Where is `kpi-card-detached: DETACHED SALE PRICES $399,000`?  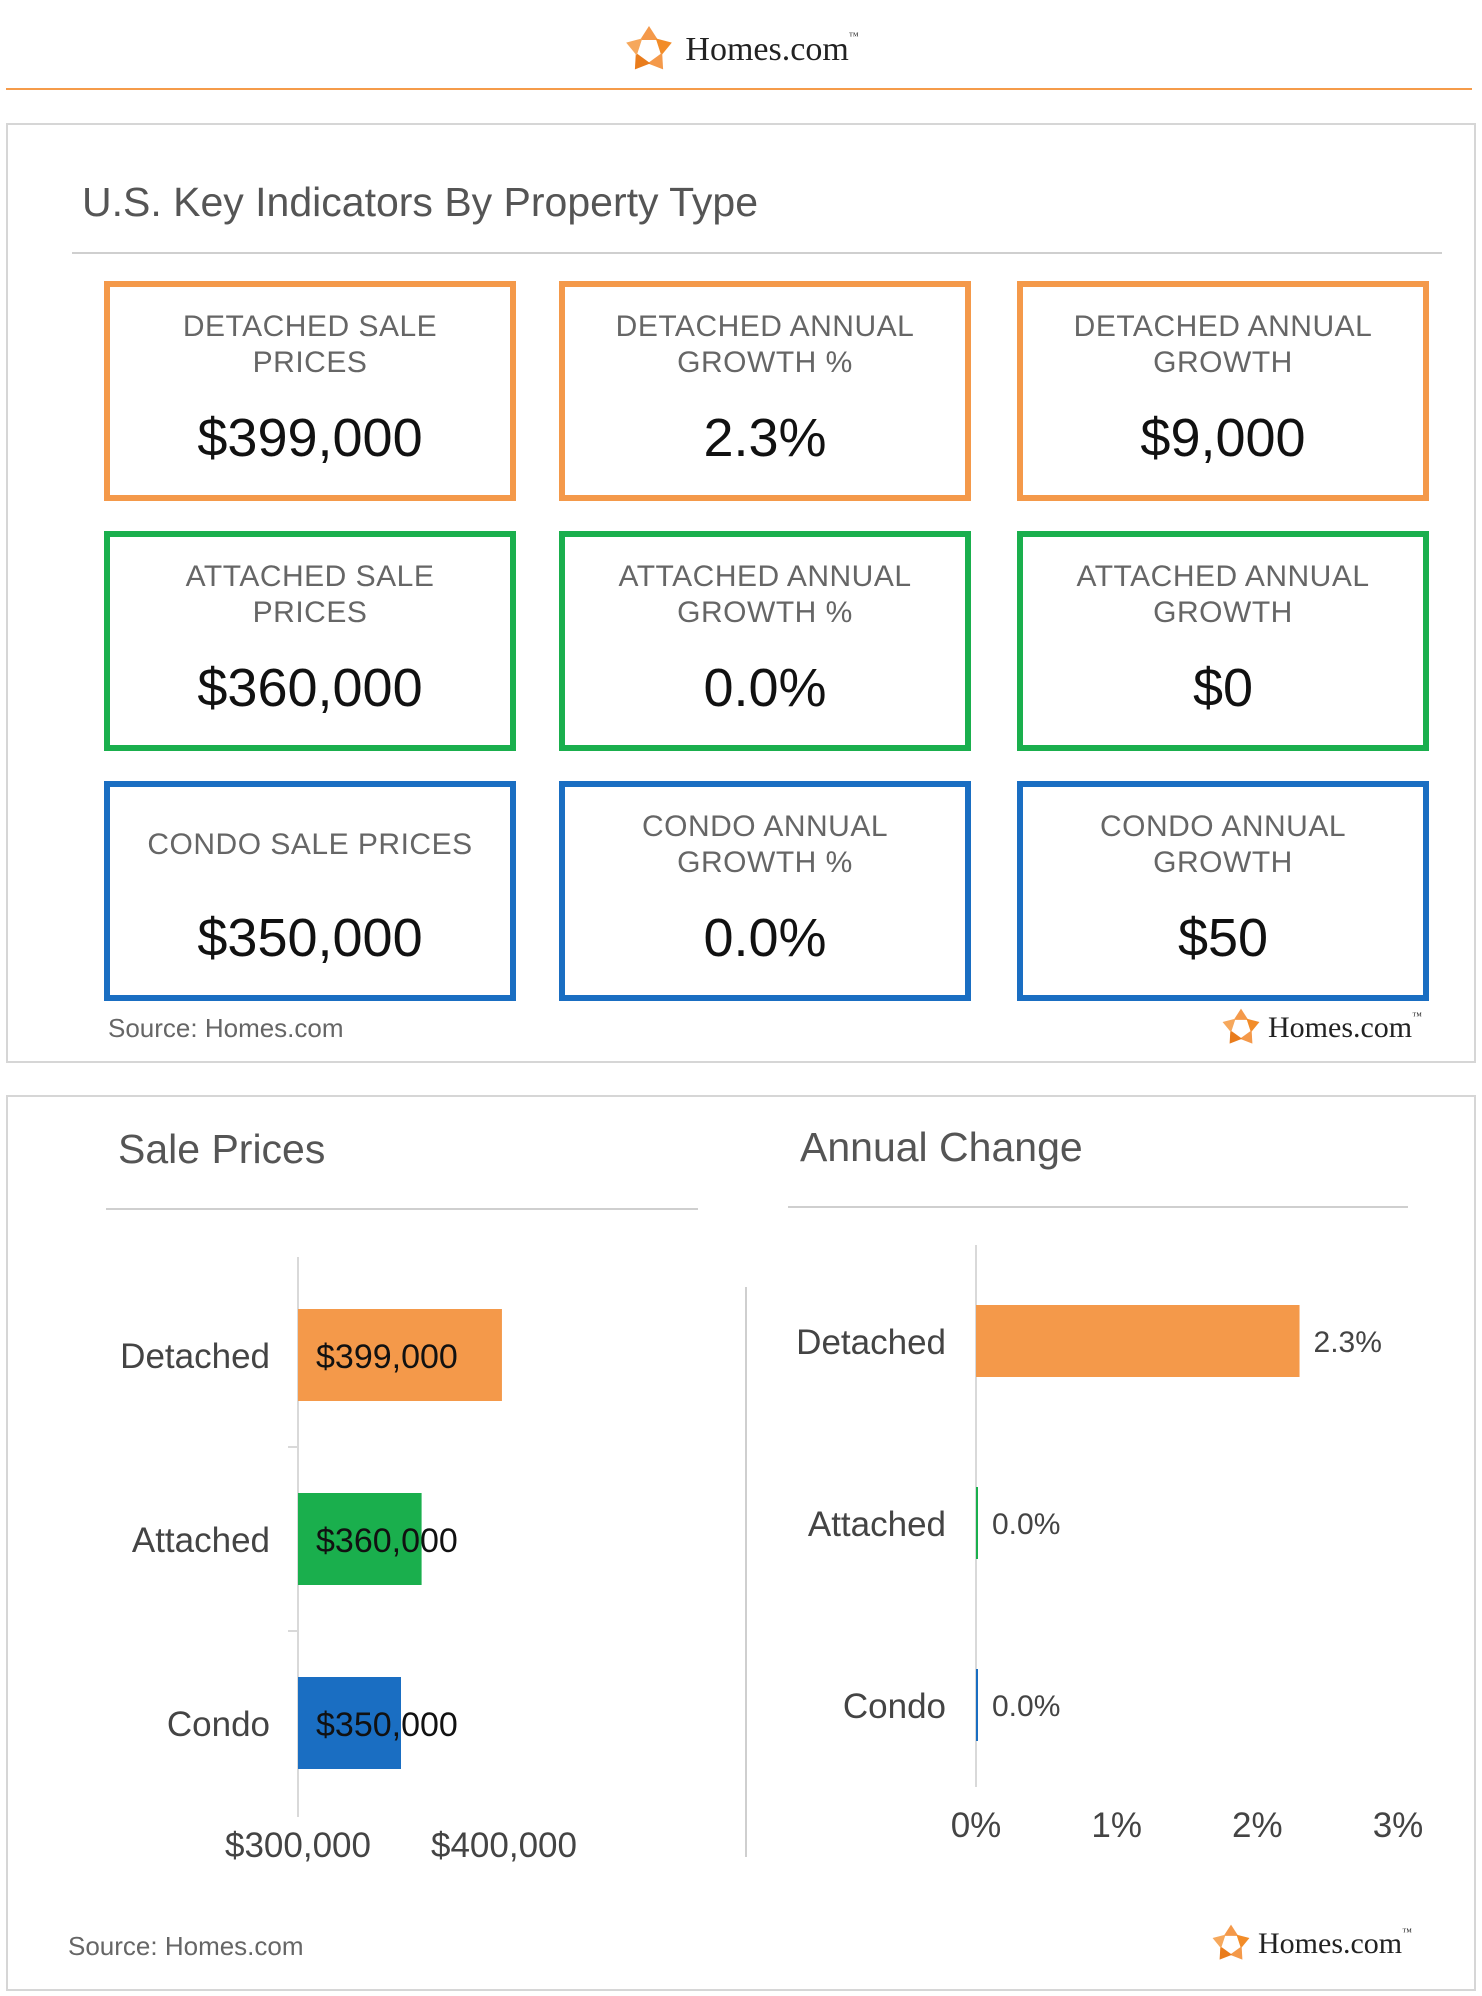
kpi-card-detached: DETACHED SALE PRICES $399,000 is located at coordinates (310, 391).